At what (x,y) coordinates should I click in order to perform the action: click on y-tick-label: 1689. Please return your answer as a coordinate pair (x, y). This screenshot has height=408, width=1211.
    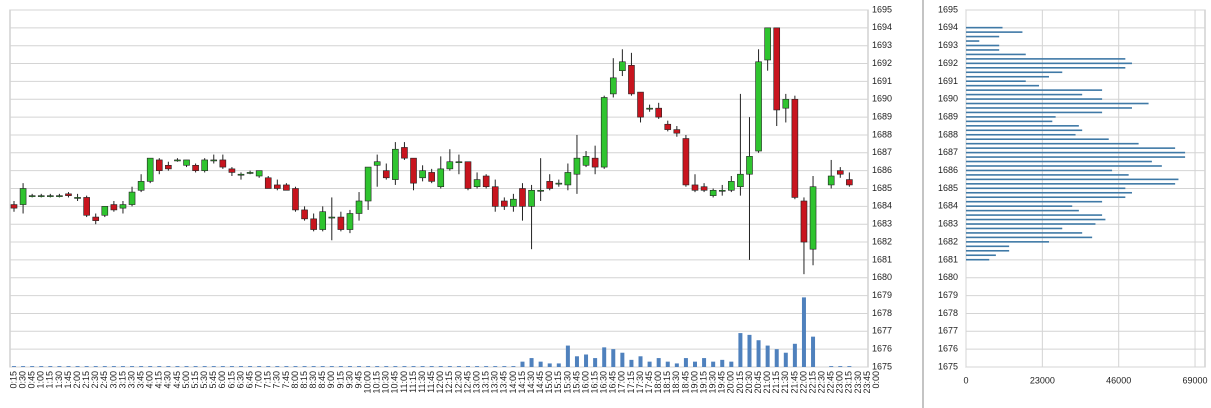
    Looking at the image, I should click on (948, 116).